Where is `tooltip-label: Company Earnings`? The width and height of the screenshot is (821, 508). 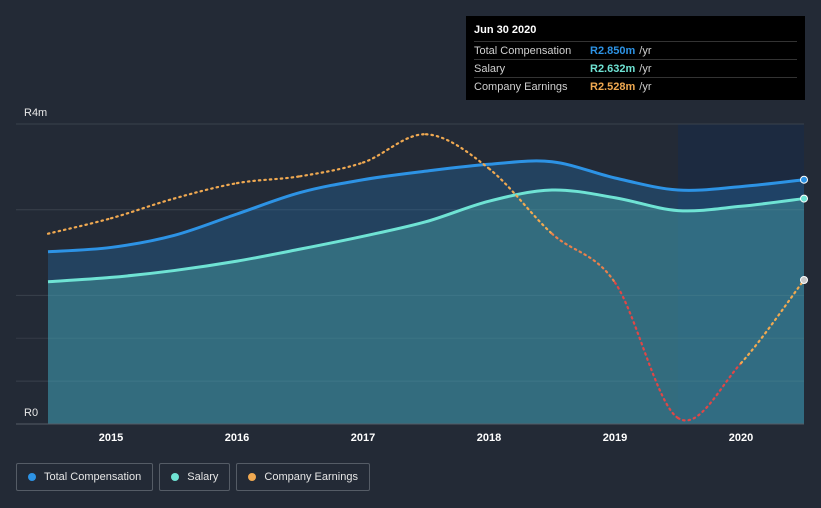 tooltip-label: Company Earnings is located at coordinates (521, 86).